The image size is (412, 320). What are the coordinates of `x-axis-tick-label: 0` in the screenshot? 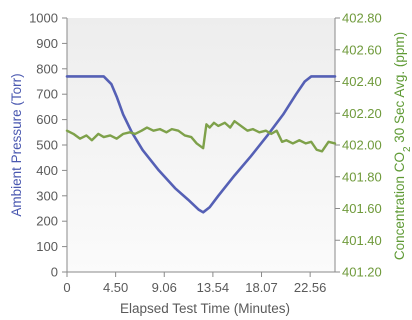 It's located at (66, 287).